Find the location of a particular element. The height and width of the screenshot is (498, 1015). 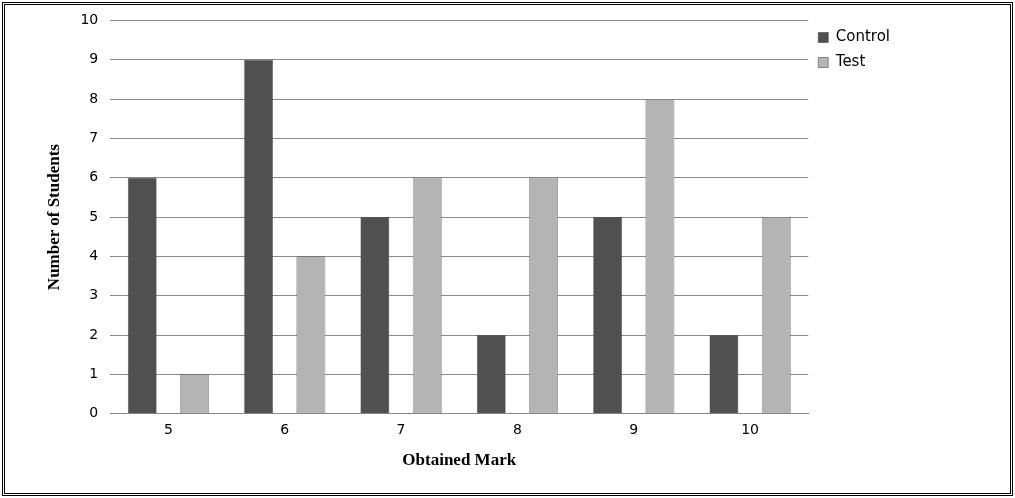

x-tick-label: 7 is located at coordinates (401, 428).